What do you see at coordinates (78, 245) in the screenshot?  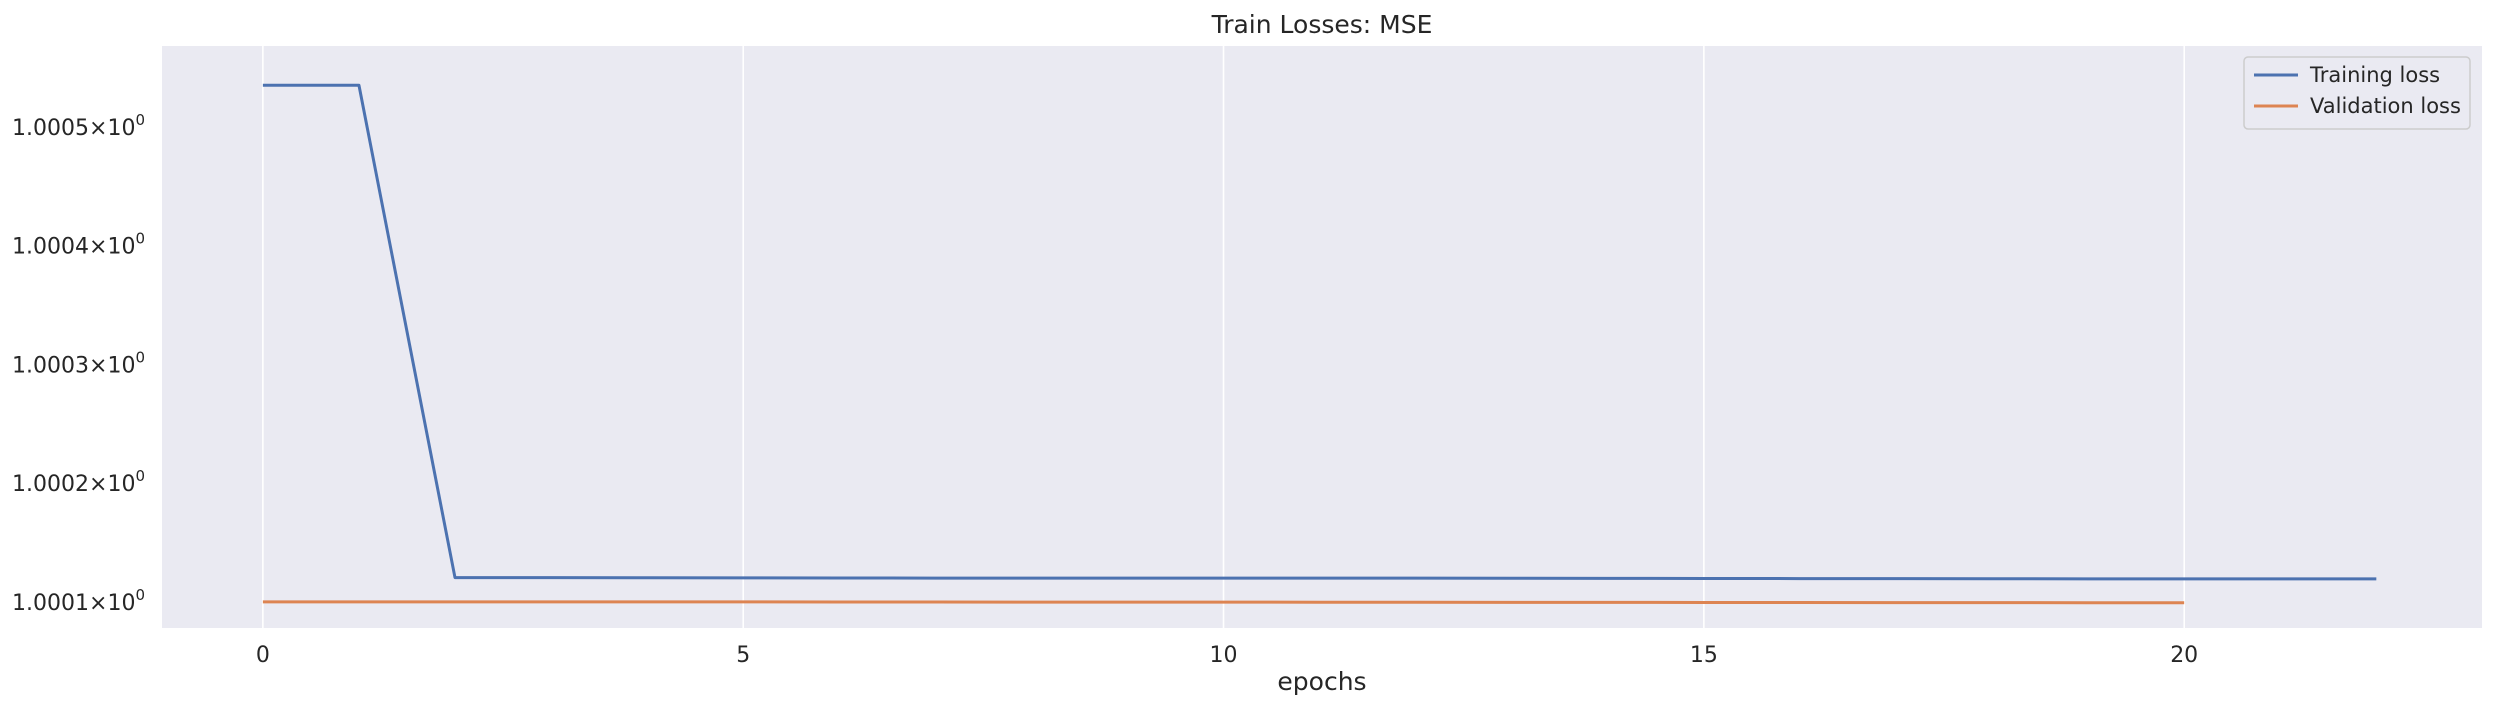 I see `y-tick-label: 1.0004×100` at bounding box center [78, 245].